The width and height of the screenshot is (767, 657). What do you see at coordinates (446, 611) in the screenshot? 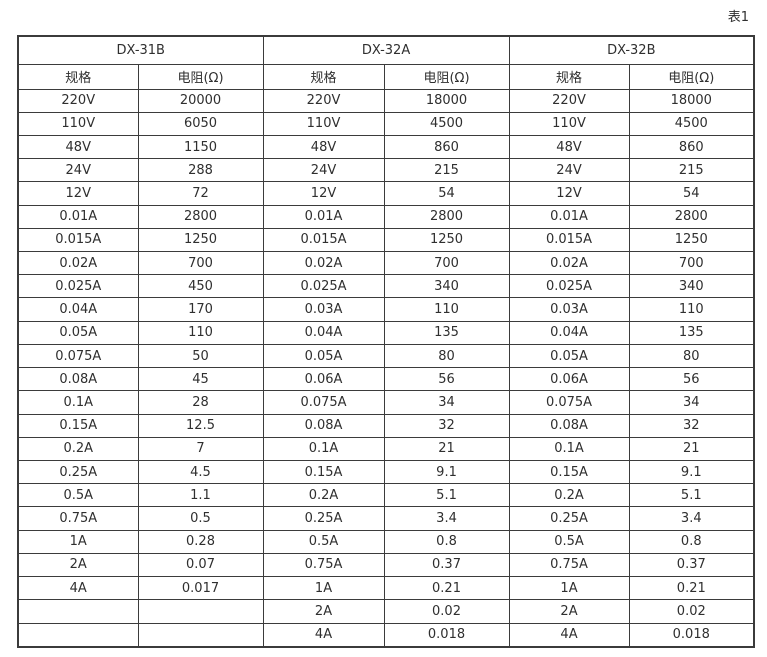
I see `resistance-cell: 0.02` at bounding box center [446, 611].